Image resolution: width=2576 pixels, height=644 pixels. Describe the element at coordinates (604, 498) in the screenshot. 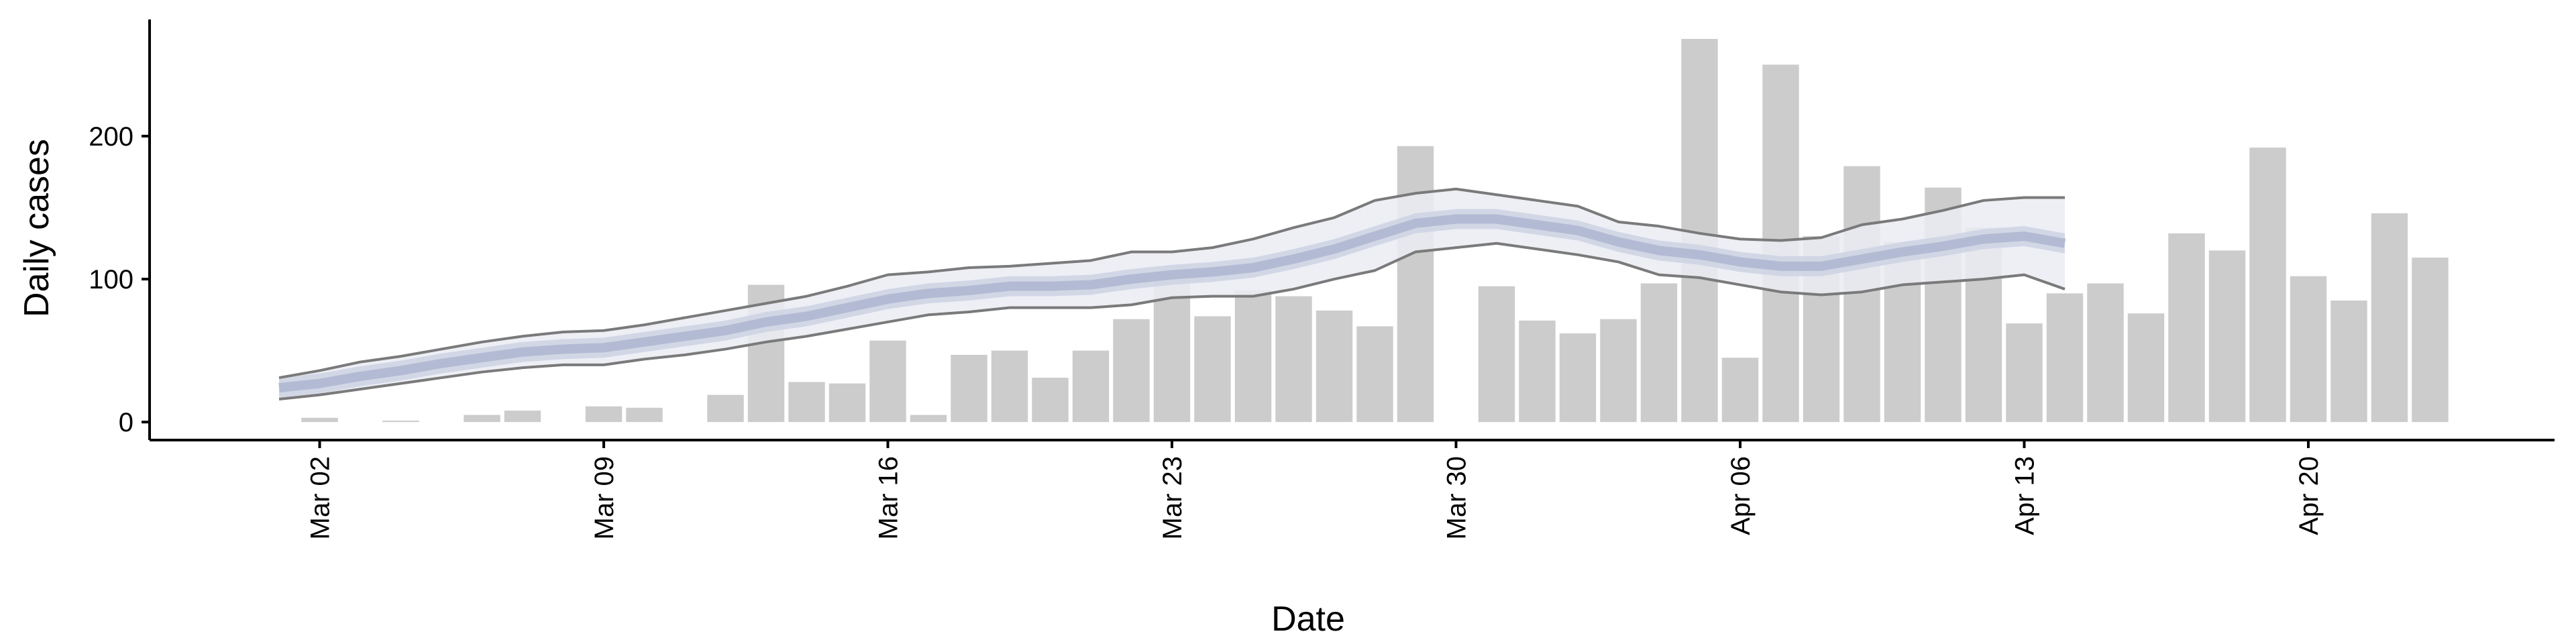

I see `x-tick-label: Mar 09` at that location.